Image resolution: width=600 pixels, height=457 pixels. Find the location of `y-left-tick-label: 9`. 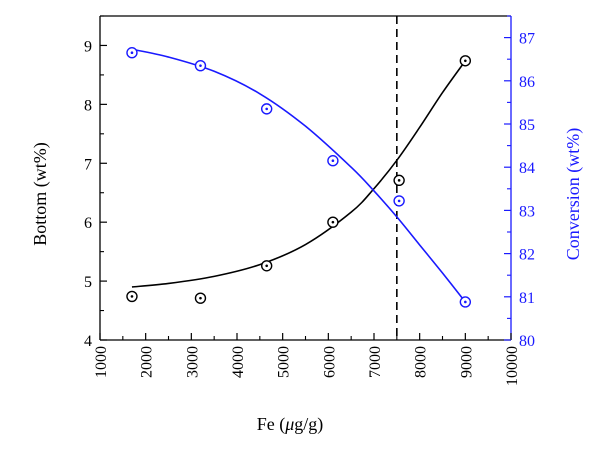

y-left-tick-label: 9 is located at coordinates (88, 46).